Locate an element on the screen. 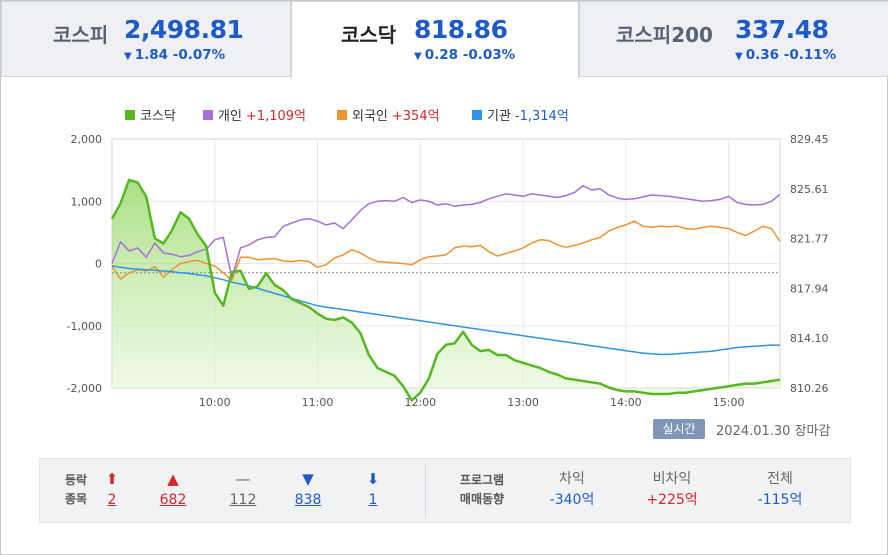 The height and width of the screenshot is (555, 888). tab-kospi-change: ▼ 1.84 -0.07% is located at coordinates (175, 55).